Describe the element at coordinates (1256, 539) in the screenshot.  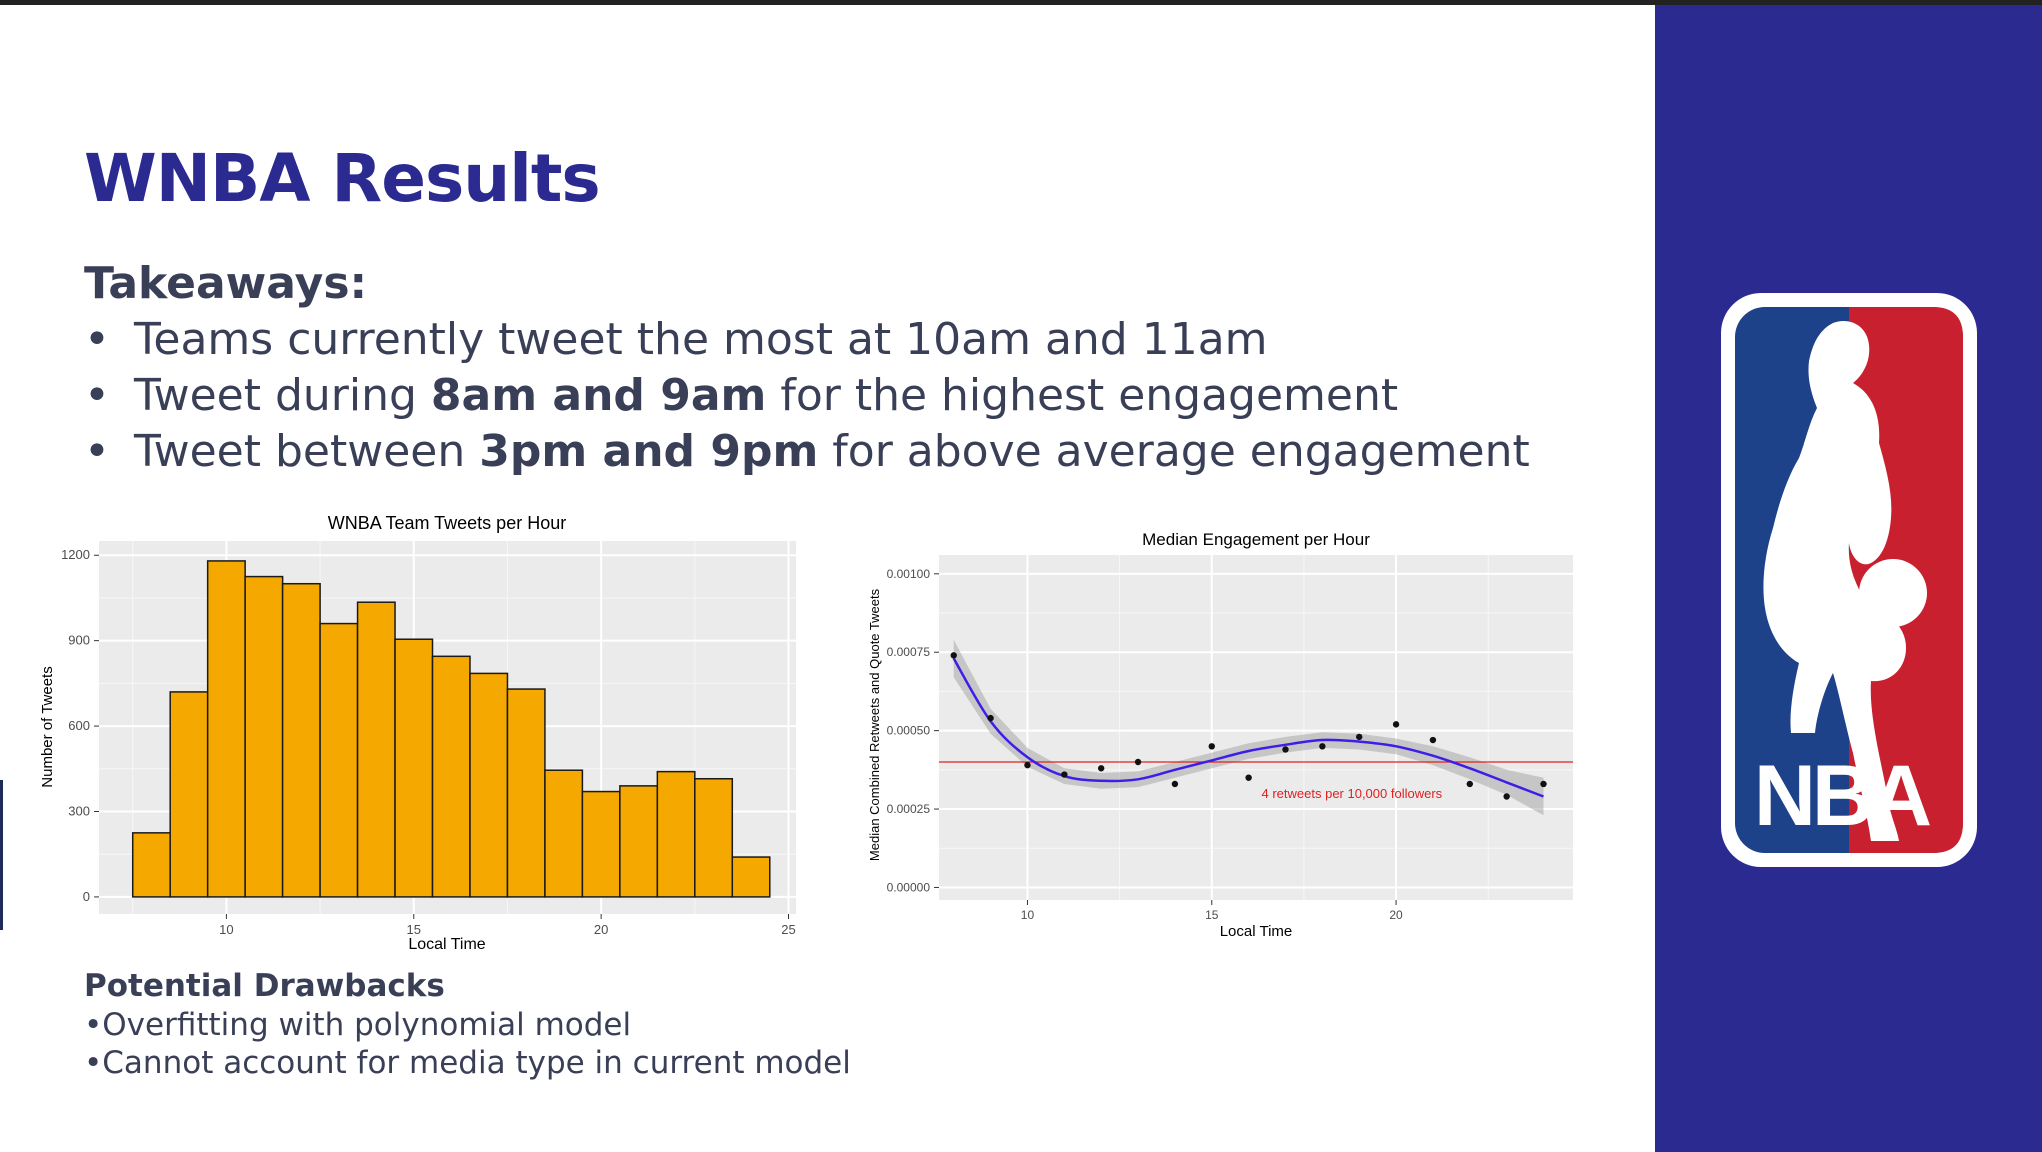
I see `chart-title: Median Engagement per Hour` at that location.